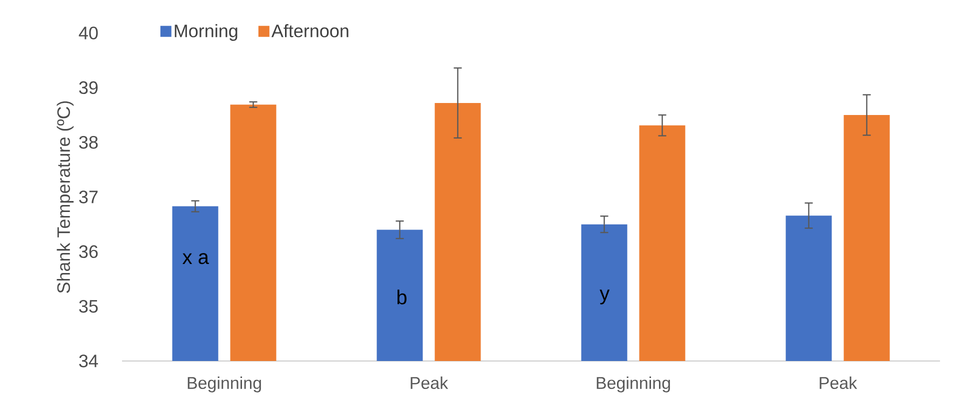 Image resolution: width=956 pixels, height=420 pixels. Describe the element at coordinates (88, 197) in the screenshot. I see `y-tick-label: 37` at that location.